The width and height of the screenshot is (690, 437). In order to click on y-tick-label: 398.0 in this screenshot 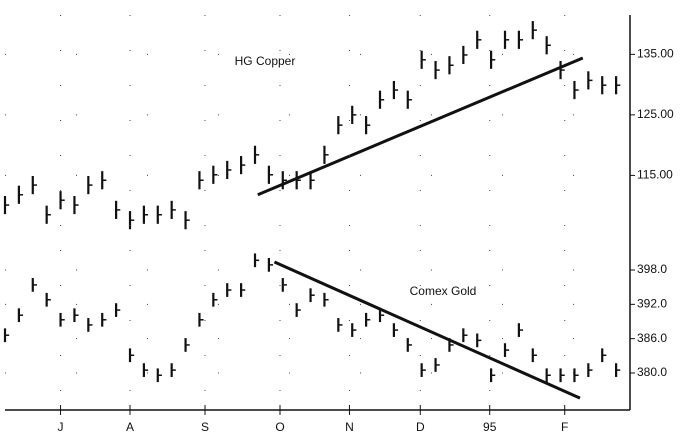, I will do `click(652, 269)`.